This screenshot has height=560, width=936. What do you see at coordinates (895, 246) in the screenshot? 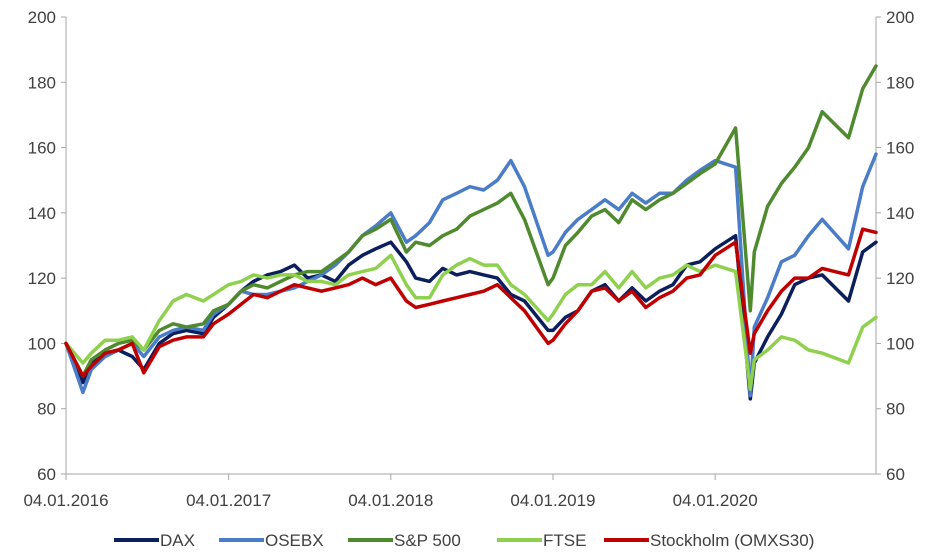
I see `y-axis-right: 60 80 100 120 140 160 180 200` at bounding box center [895, 246].